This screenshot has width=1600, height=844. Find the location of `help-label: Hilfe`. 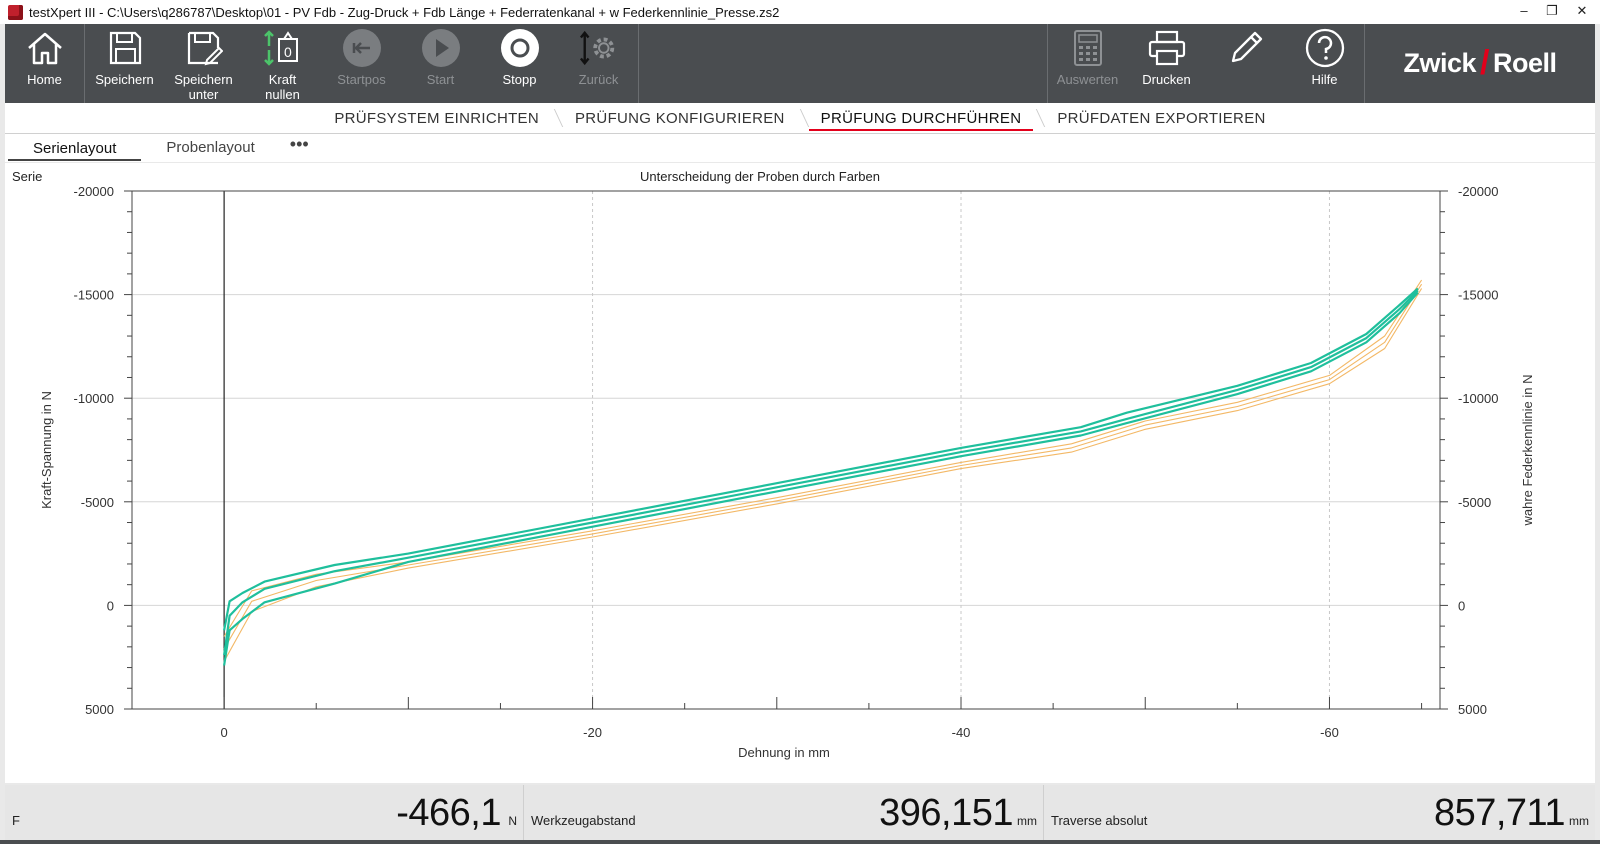

help-label: Hilfe is located at coordinates (1324, 79).